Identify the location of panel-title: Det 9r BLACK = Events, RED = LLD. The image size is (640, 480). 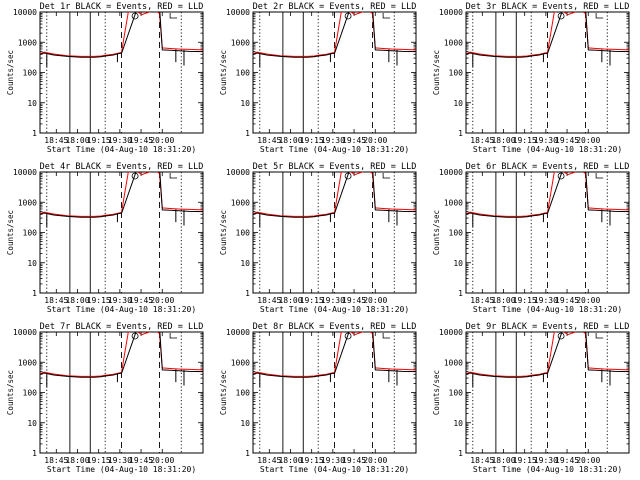
(548, 327).